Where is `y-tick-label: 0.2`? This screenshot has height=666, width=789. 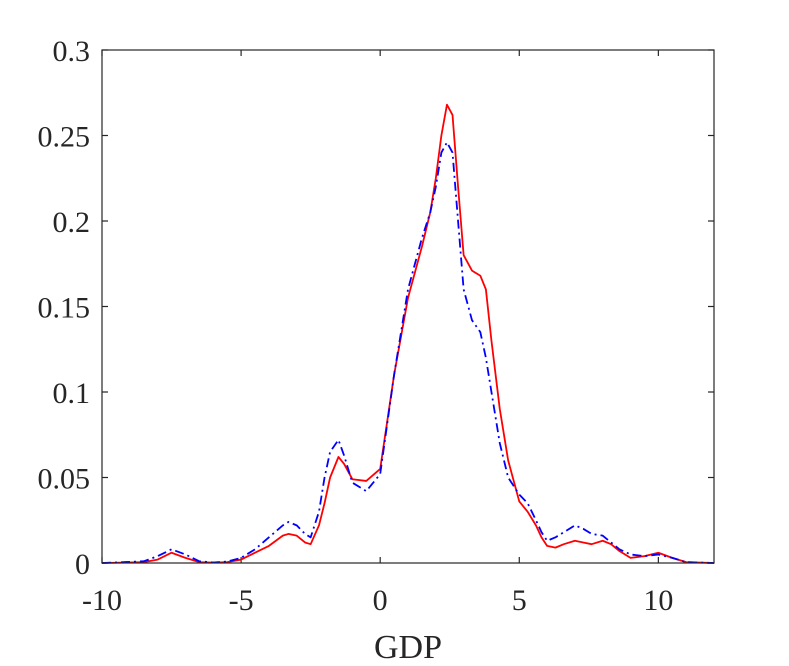 y-tick-label: 0.2 is located at coordinates (72, 222).